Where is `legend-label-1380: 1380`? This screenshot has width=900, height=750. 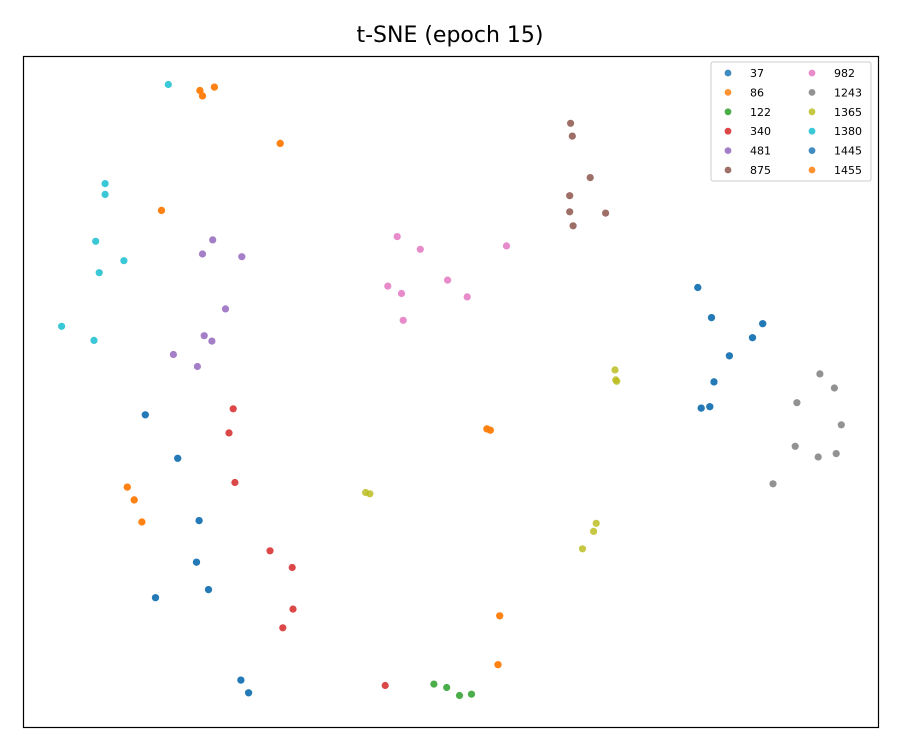
legend-label-1380: 1380 is located at coordinates (848, 131).